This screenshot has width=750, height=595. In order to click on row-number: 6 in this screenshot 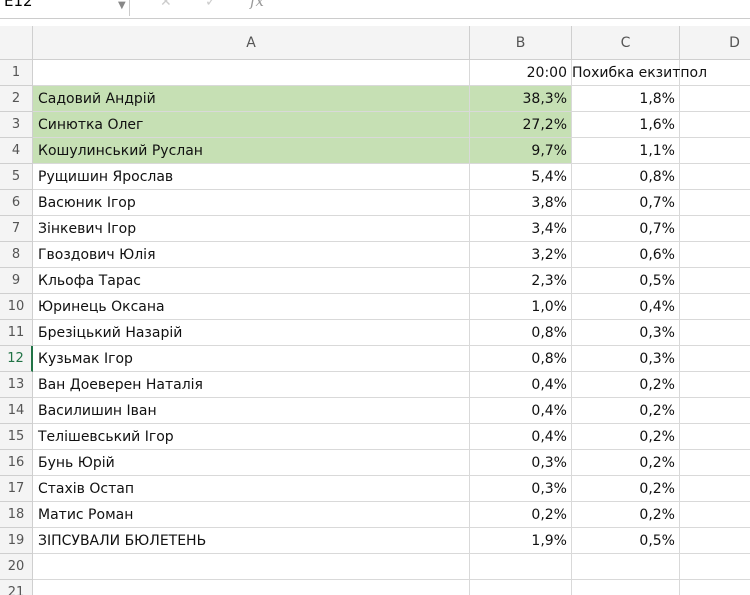, I will do `click(16, 203)`.